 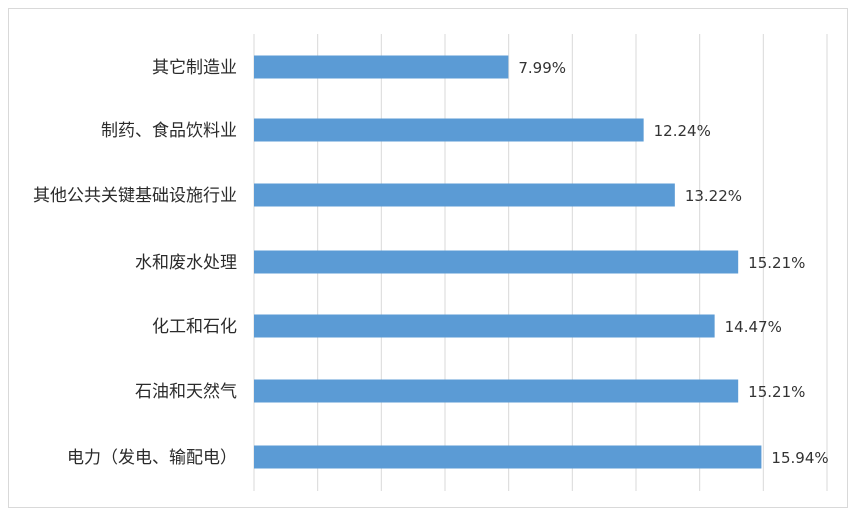 What do you see at coordinates (799, 458) in the screenshot?
I see `value-label: 15.94%` at bounding box center [799, 458].